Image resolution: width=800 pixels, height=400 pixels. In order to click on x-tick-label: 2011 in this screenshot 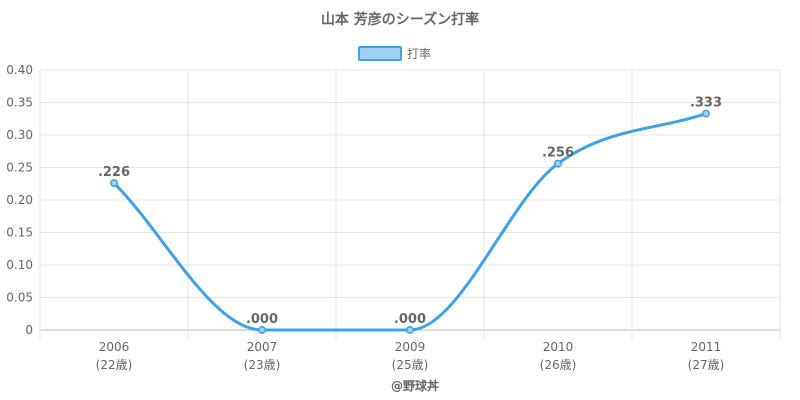, I will do `click(706, 347)`.